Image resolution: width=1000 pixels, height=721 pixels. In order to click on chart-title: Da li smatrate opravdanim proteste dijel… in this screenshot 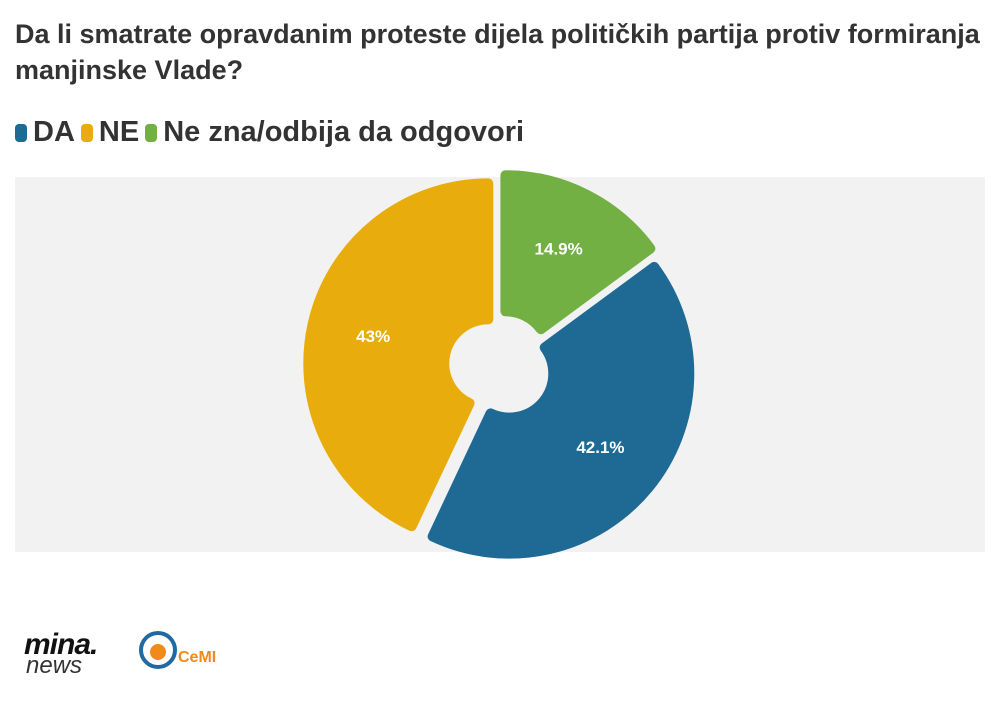, I will do `click(497, 52)`.